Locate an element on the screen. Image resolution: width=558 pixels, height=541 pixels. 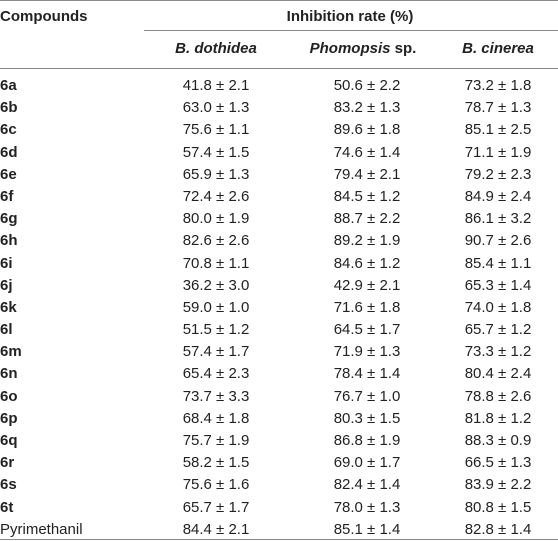
inhibition-value: 57.4 ± 1.7 is located at coordinates (216, 352).